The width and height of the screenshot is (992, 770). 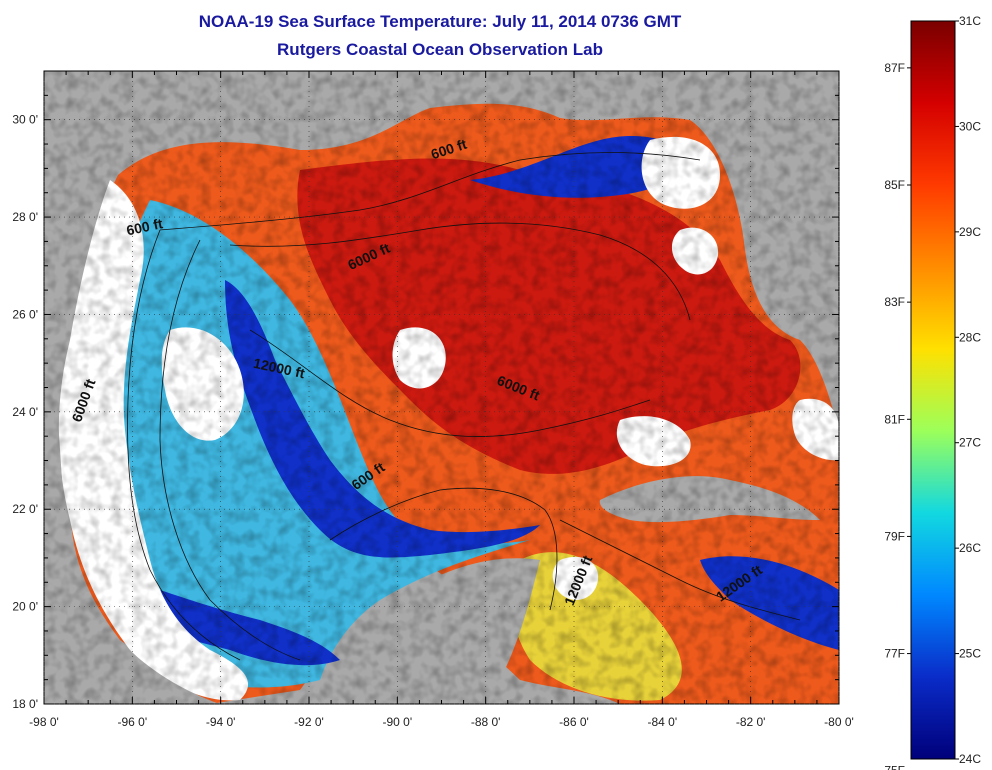 What do you see at coordinates (574, 722) in the screenshot?
I see `x-tick-label: -86 0'` at bounding box center [574, 722].